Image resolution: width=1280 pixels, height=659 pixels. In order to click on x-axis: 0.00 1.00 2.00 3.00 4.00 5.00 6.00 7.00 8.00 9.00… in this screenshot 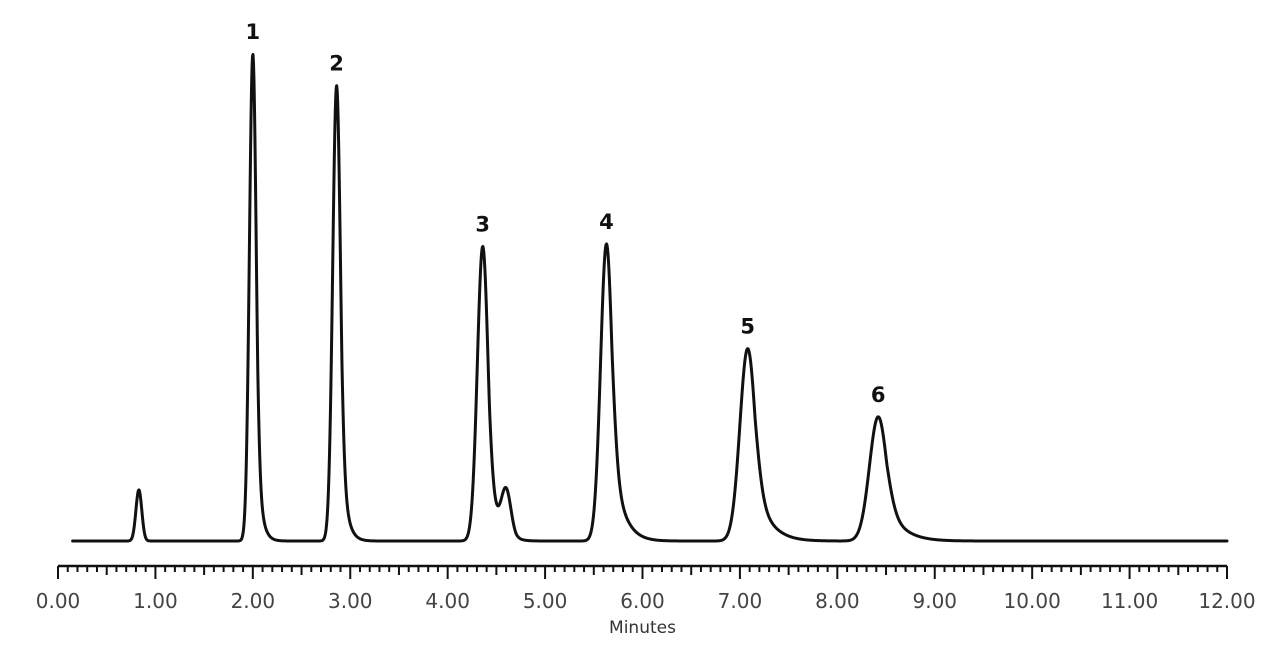, I will do `click(646, 601)`.